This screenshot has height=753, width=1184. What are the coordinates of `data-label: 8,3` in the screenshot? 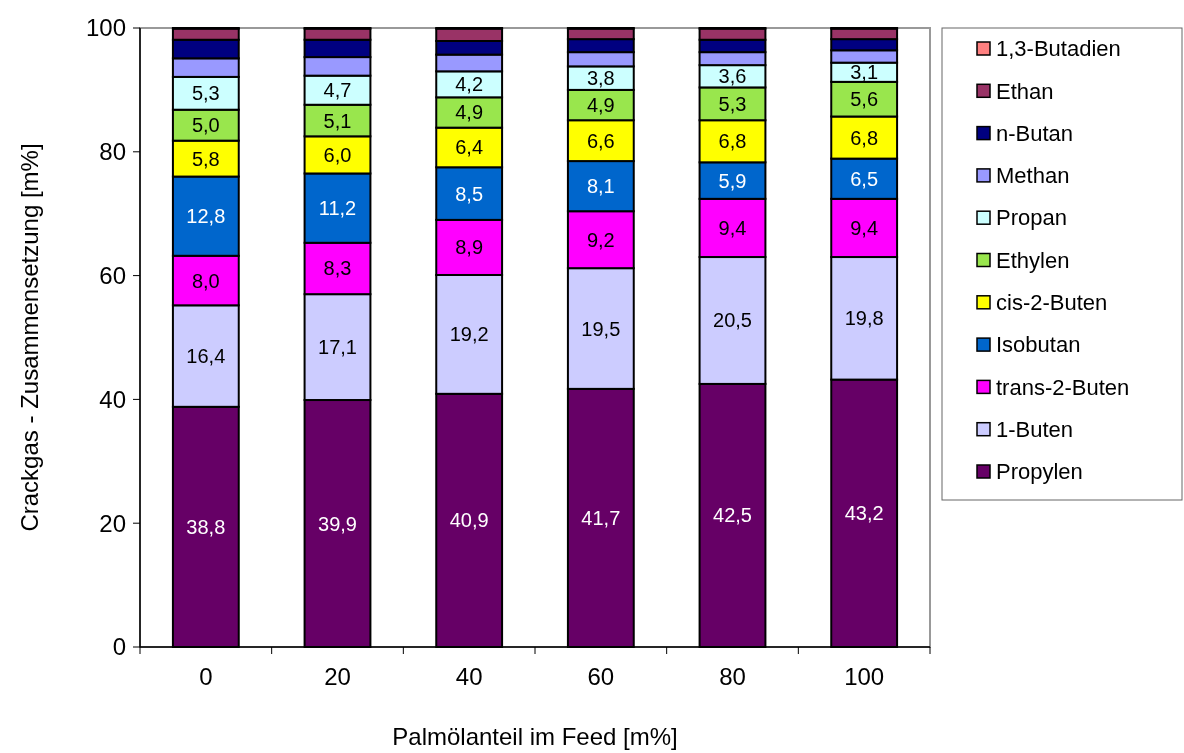 It's located at (337, 268).